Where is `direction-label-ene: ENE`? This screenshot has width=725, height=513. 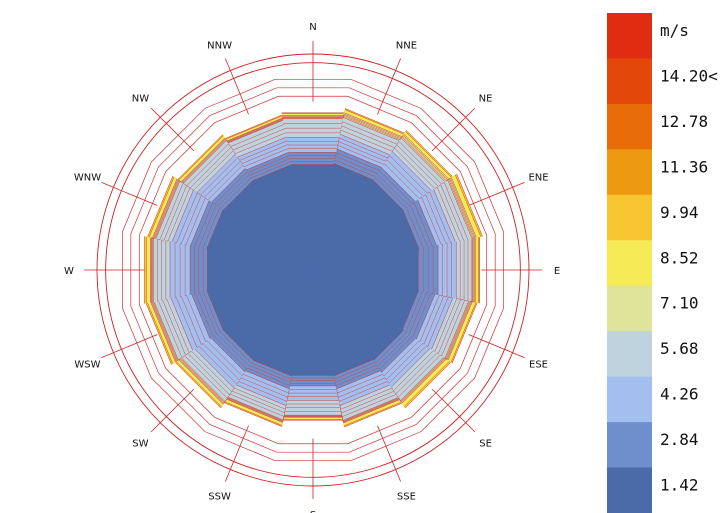 direction-label-ene: ENE is located at coordinates (538, 178).